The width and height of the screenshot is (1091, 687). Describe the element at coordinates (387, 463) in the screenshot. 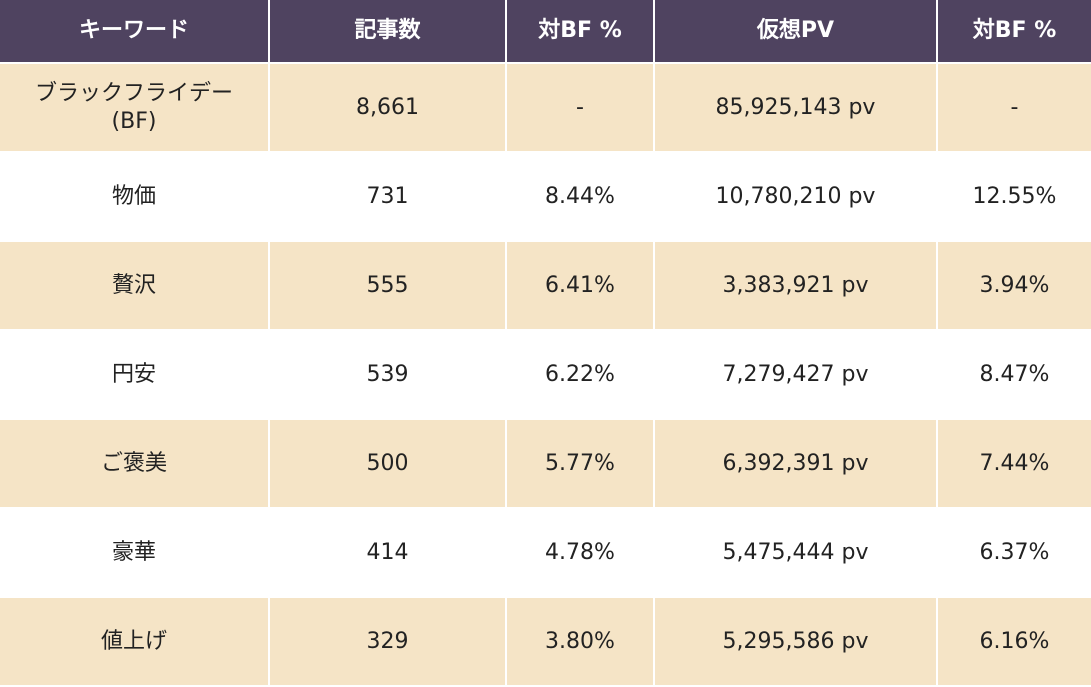

I see `value-cell: 500` at that location.